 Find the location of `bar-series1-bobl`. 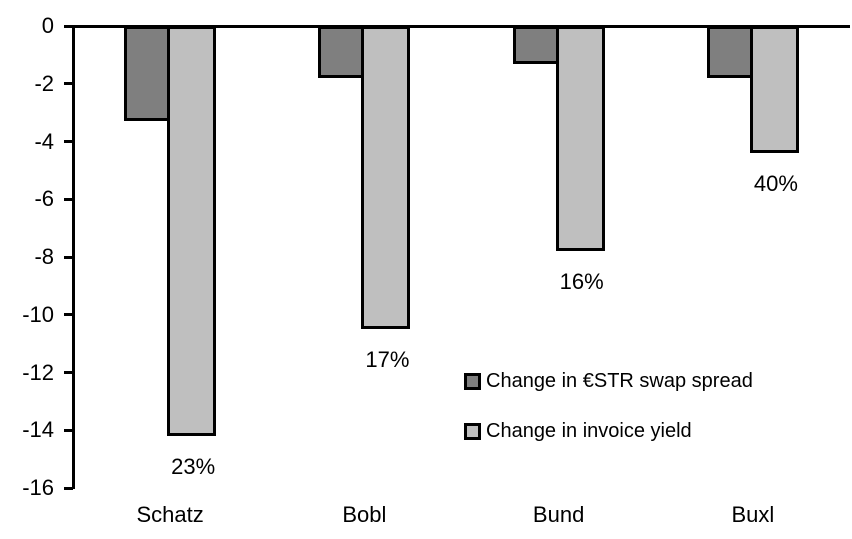

bar-series1-bobl is located at coordinates (341, 52).